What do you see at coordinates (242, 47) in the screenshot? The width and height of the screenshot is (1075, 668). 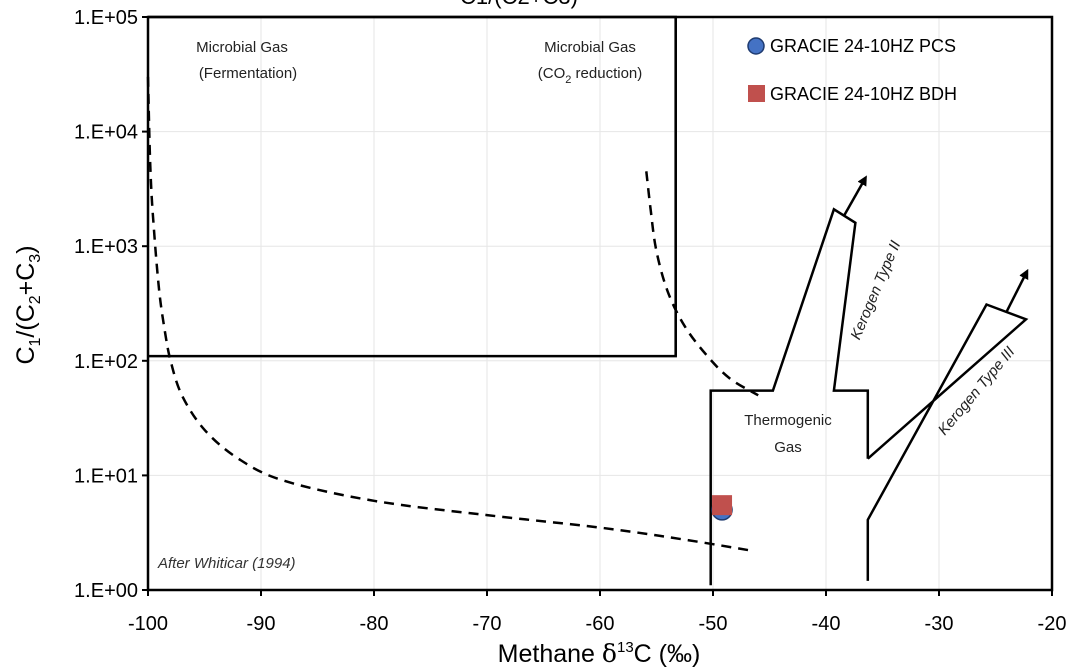 I see `fermentation-label-line1: Microbial Gas` at bounding box center [242, 47].